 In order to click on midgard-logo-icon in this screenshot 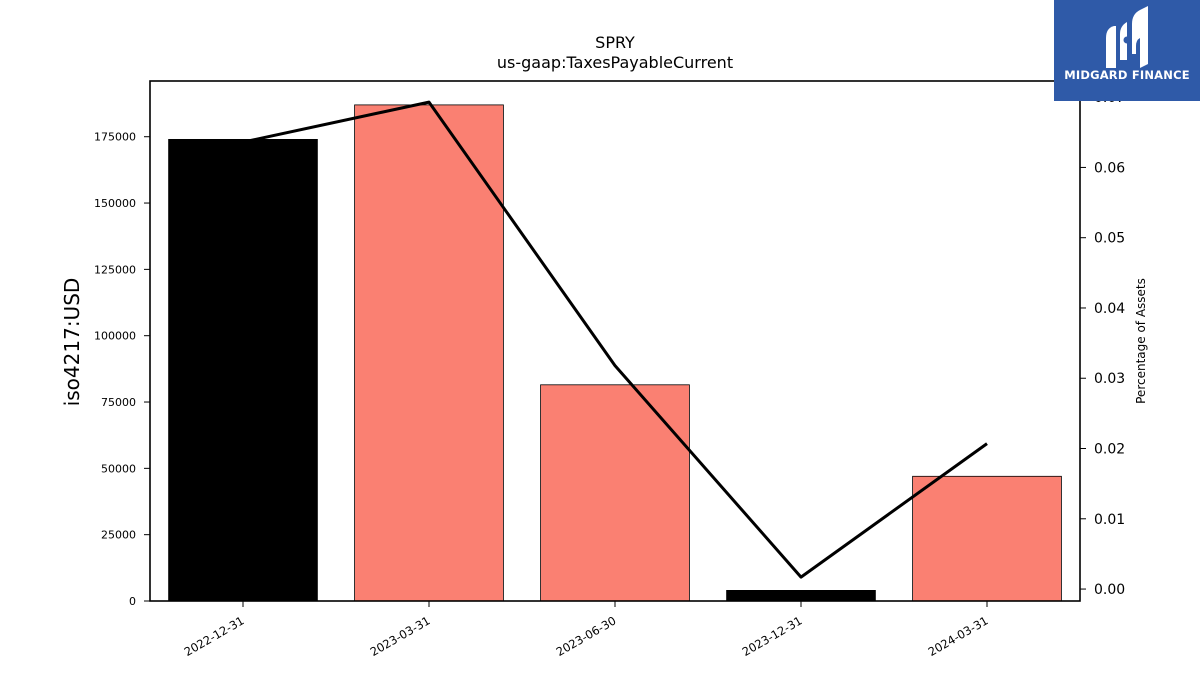, I will do `click(1127, 37)`.